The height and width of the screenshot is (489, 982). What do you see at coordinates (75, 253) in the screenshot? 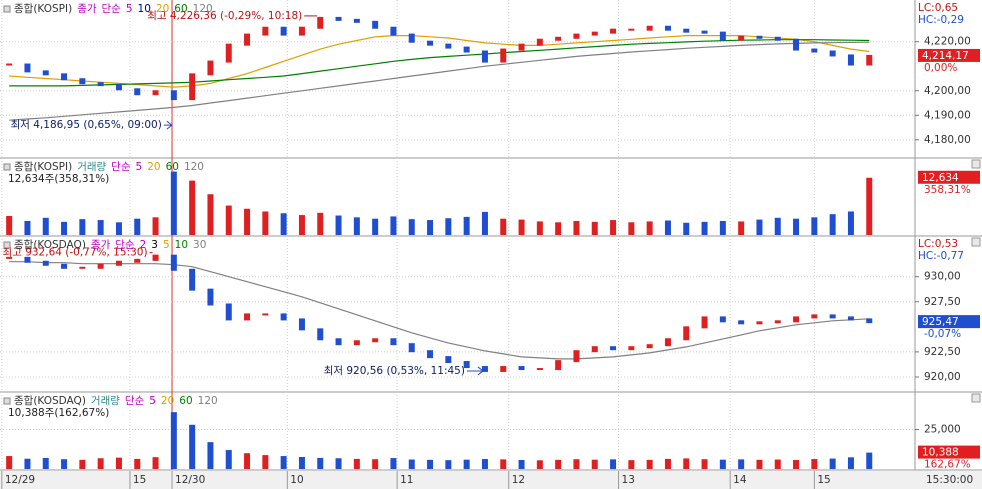
I see `high-annotation: 최고 932,64 (-0,77%, 15:30)` at bounding box center [75, 253].